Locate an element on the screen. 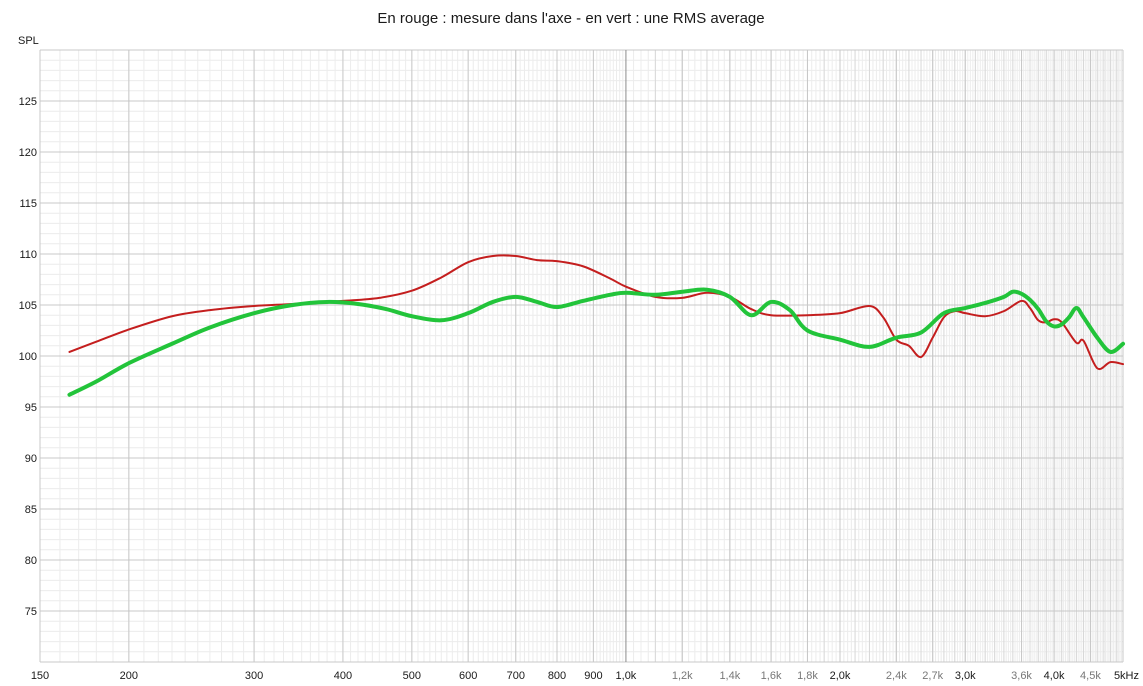 The height and width of the screenshot is (686, 1143). x-tick-label: 4,0k is located at coordinates (1054, 676).